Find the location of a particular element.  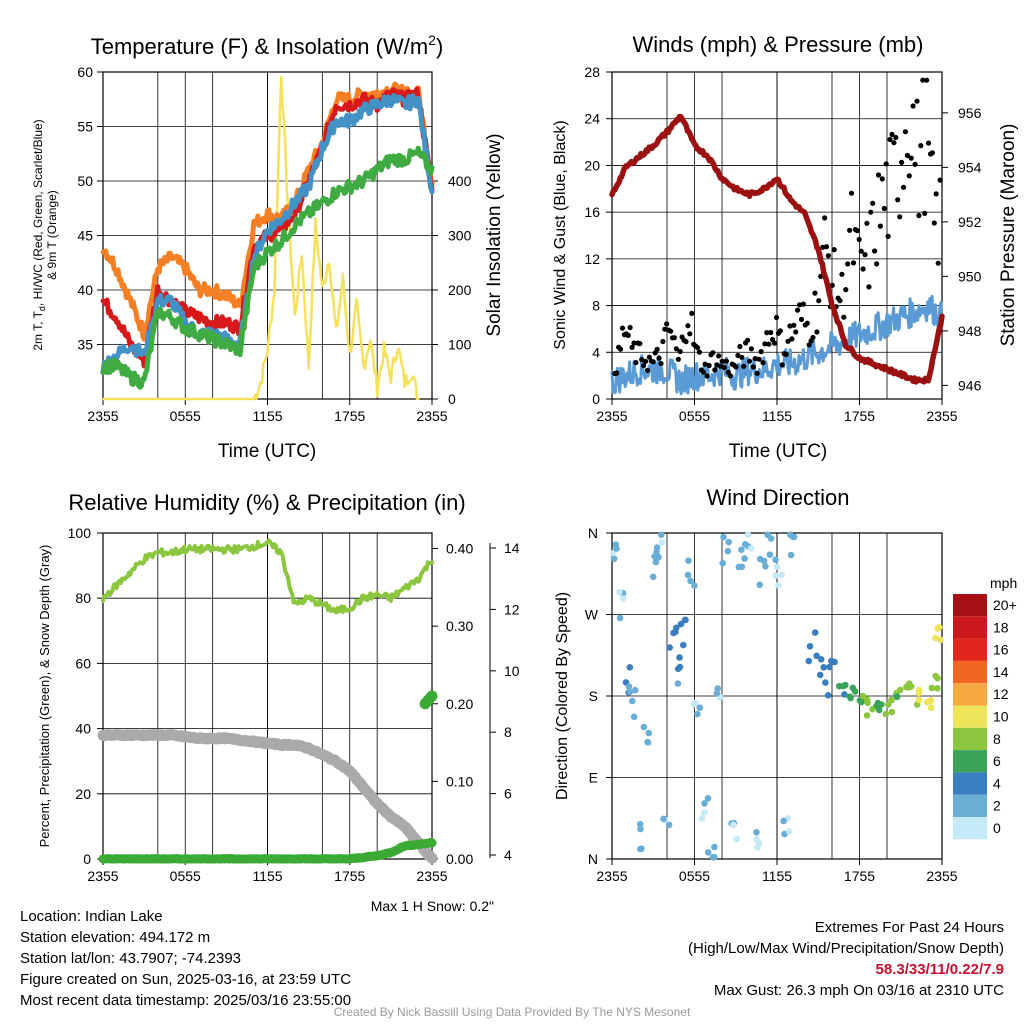

speed-legend-label: 2 is located at coordinates (997, 806).